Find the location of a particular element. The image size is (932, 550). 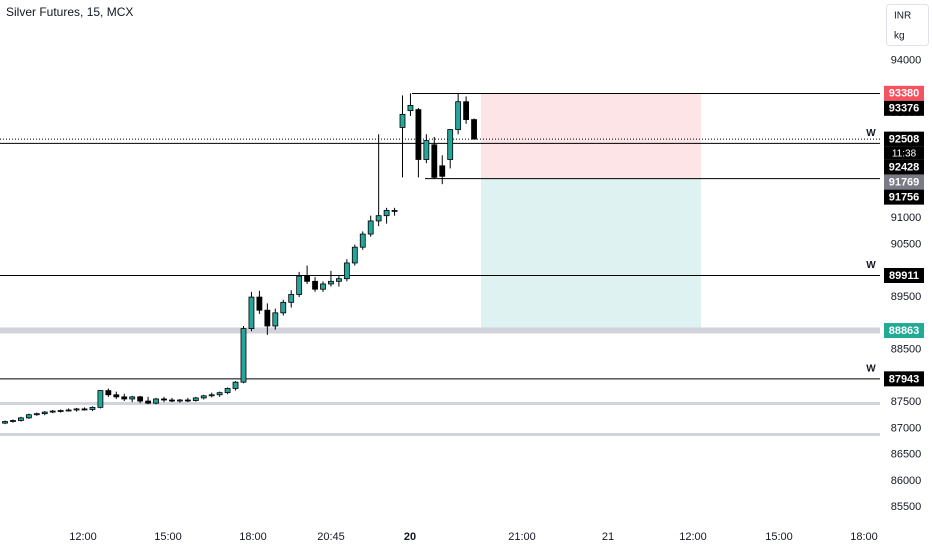

y-tick-label: 86000 is located at coordinates (906, 481).